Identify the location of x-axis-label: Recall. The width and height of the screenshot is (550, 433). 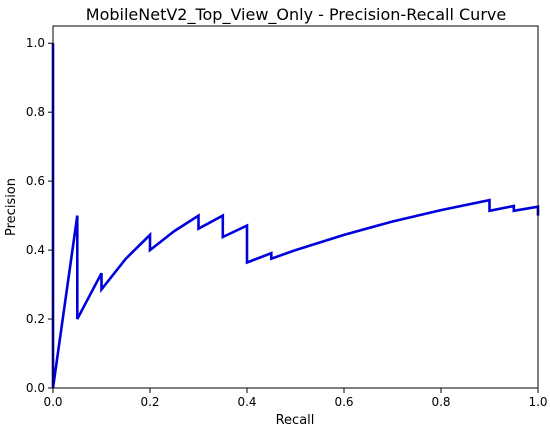
(295, 420).